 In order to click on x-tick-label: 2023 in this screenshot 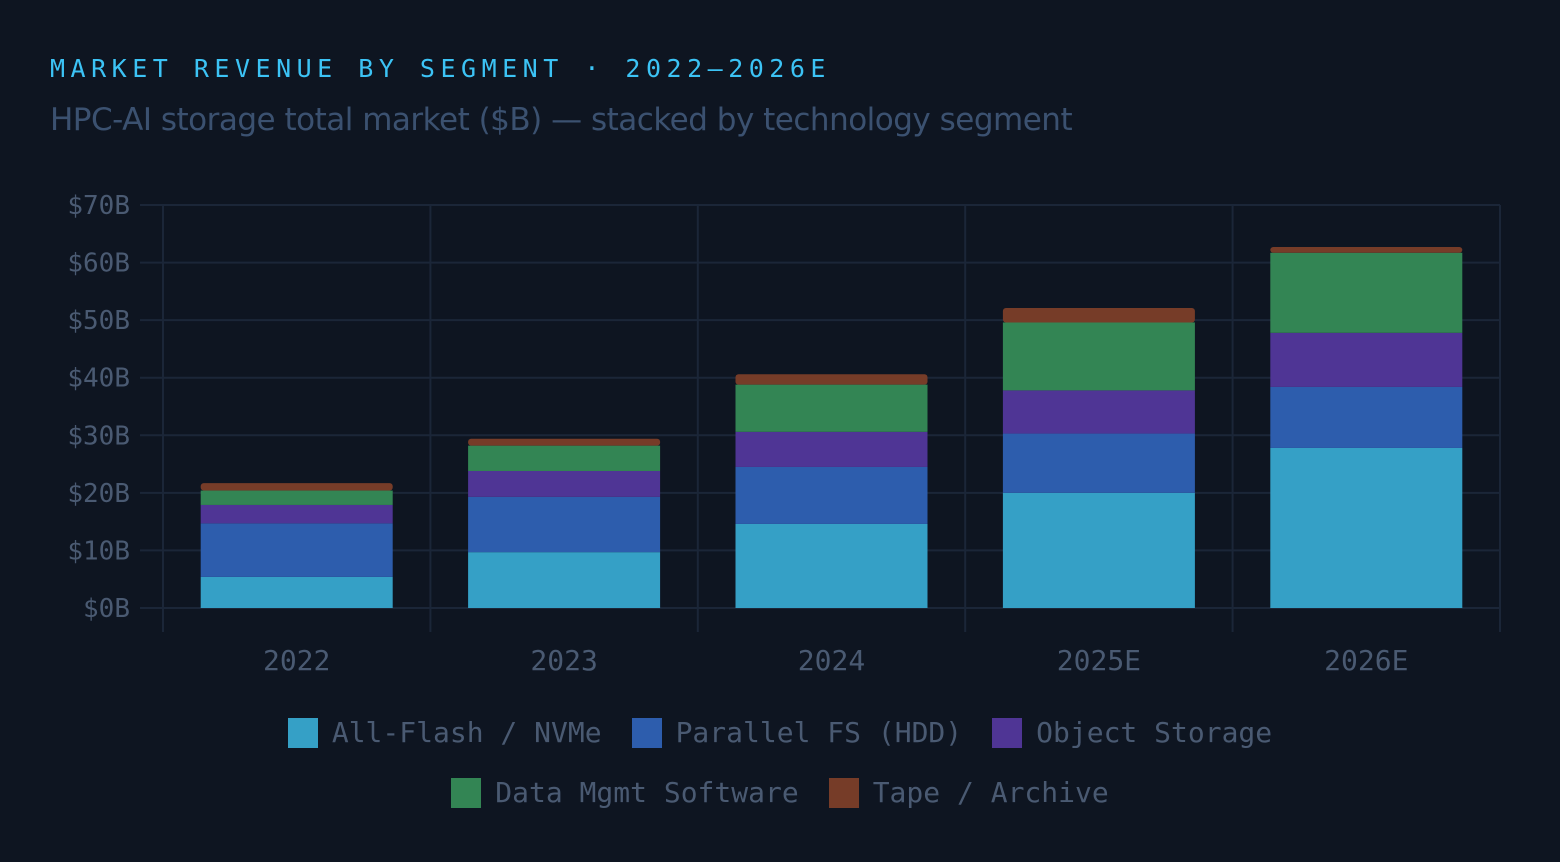, I will do `click(563, 660)`.